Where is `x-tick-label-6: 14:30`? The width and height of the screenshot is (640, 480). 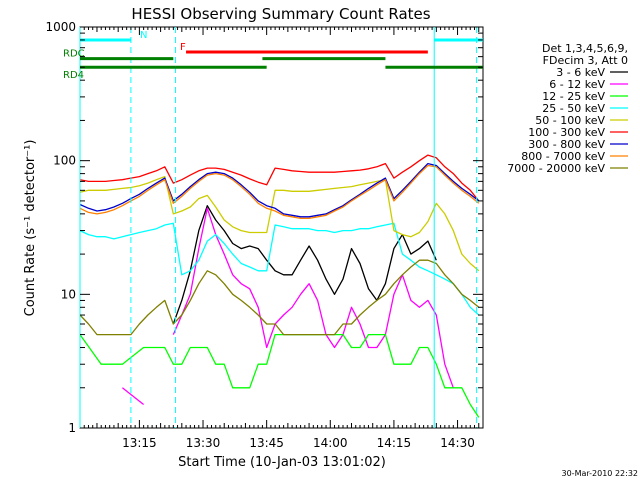 x-tick-label-6: 14:30 is located at coordinates (457, 443).